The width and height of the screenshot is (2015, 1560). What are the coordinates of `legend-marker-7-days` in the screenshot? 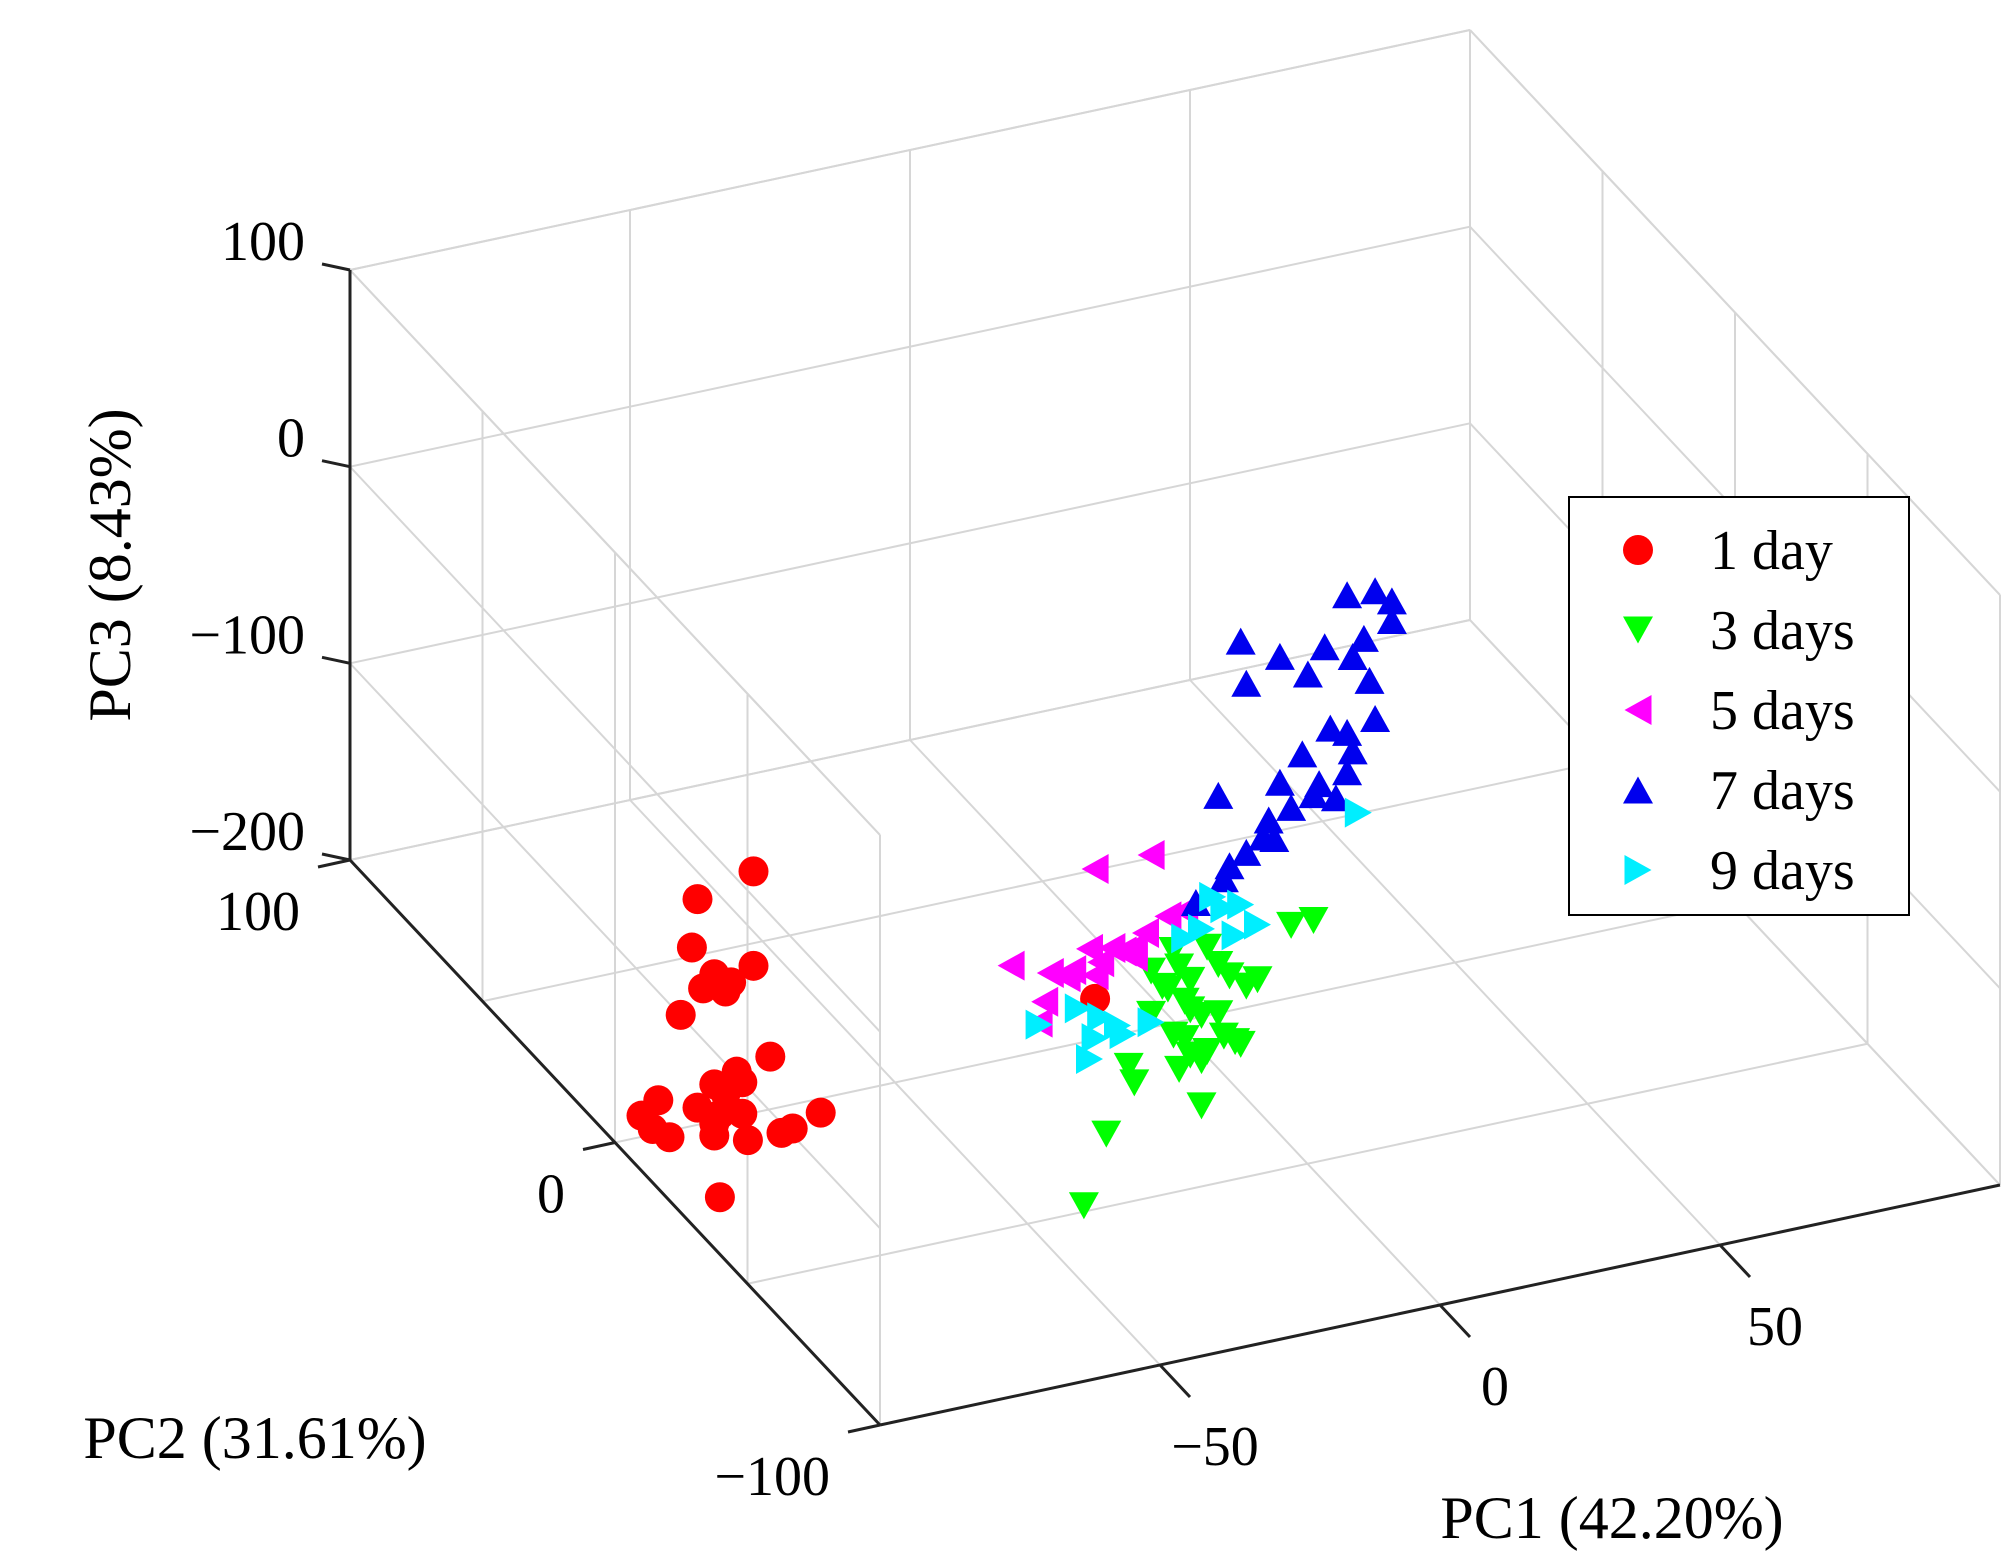 It's located at (1638, 790).